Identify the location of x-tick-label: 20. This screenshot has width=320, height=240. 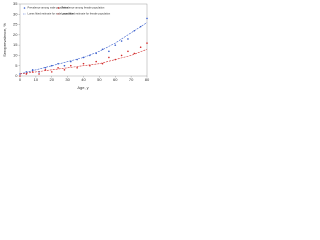
(52, 79).